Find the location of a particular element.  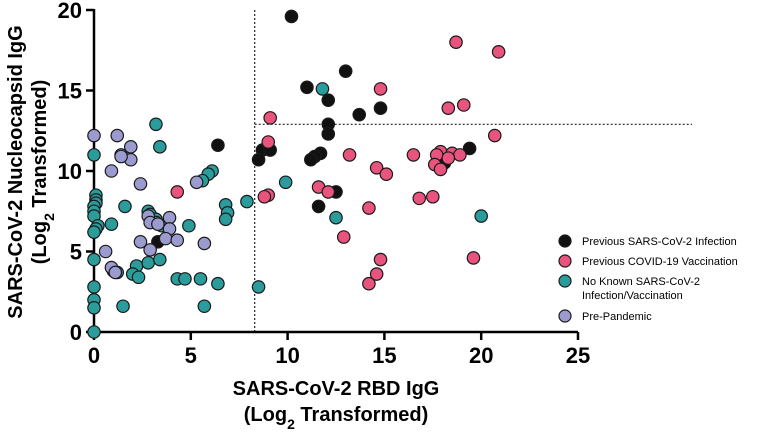

x-tick-label: 5 is located at coordinates (191, 355).